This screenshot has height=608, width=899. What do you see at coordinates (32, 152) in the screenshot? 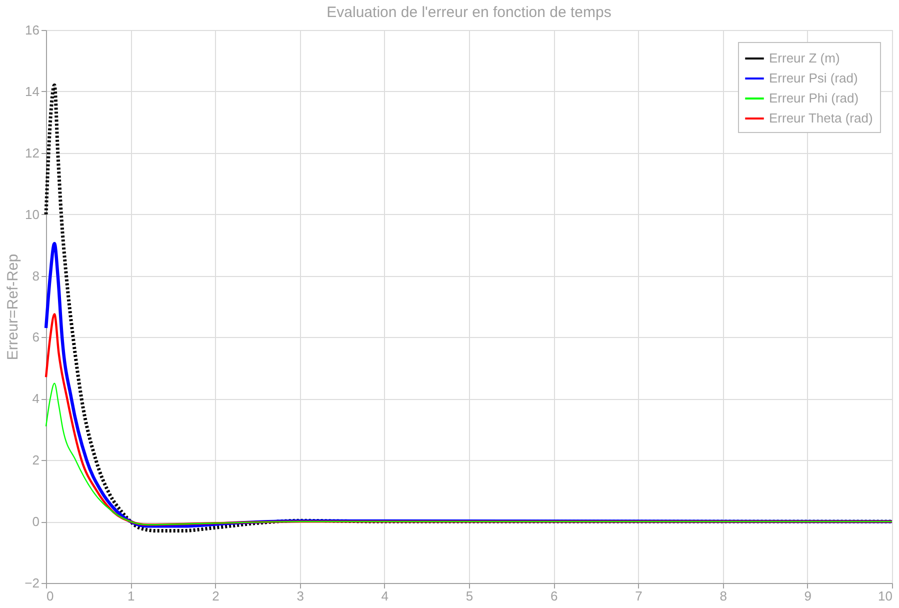
I see `y-tick-label: 12` at bounding box center [32, 152].